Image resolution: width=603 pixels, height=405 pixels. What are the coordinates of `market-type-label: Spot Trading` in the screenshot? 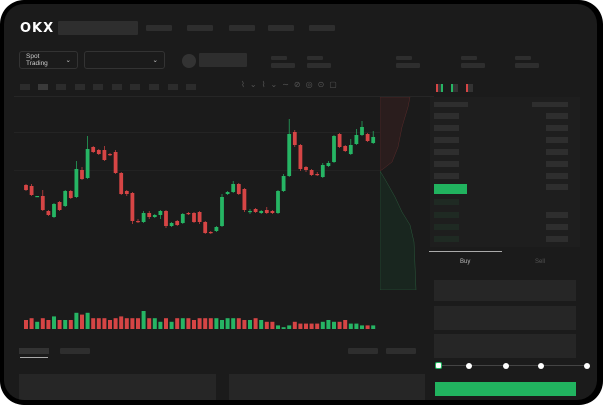 It's located at (37, 60).